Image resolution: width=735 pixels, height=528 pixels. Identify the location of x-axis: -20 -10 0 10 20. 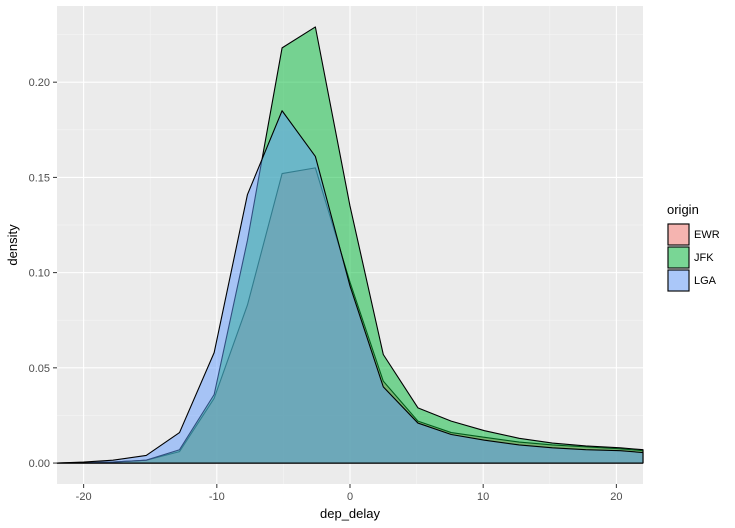
(349, 493).